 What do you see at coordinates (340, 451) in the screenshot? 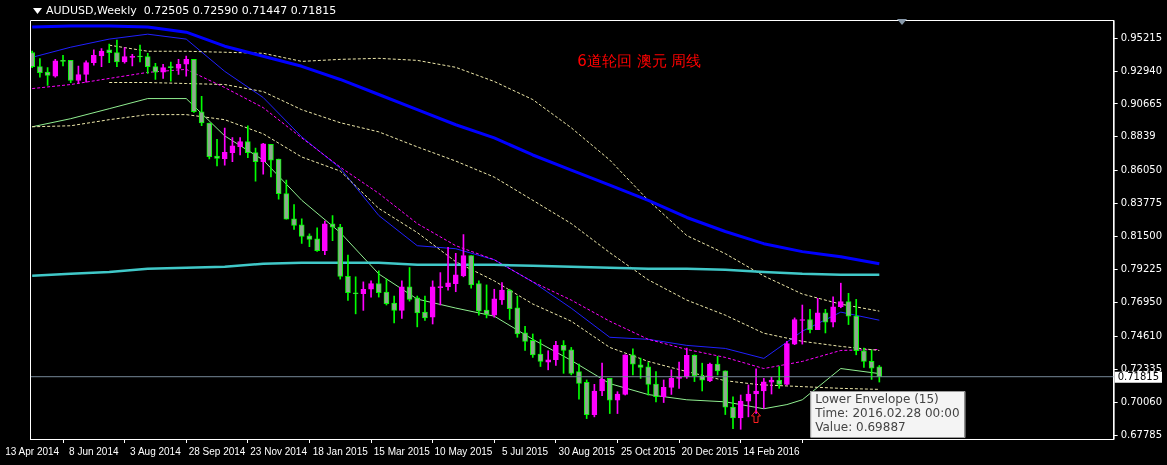
I see `x-tick-label: 18 Jan 2015` at bounding box center [340, 451].